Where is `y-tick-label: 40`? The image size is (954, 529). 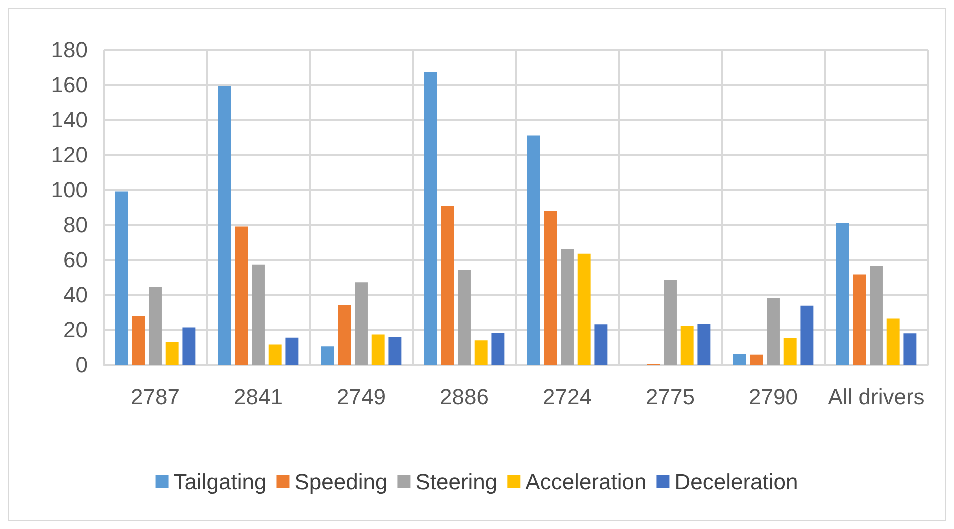 y-tick-label: 40 is located at coordinates (76, 295).